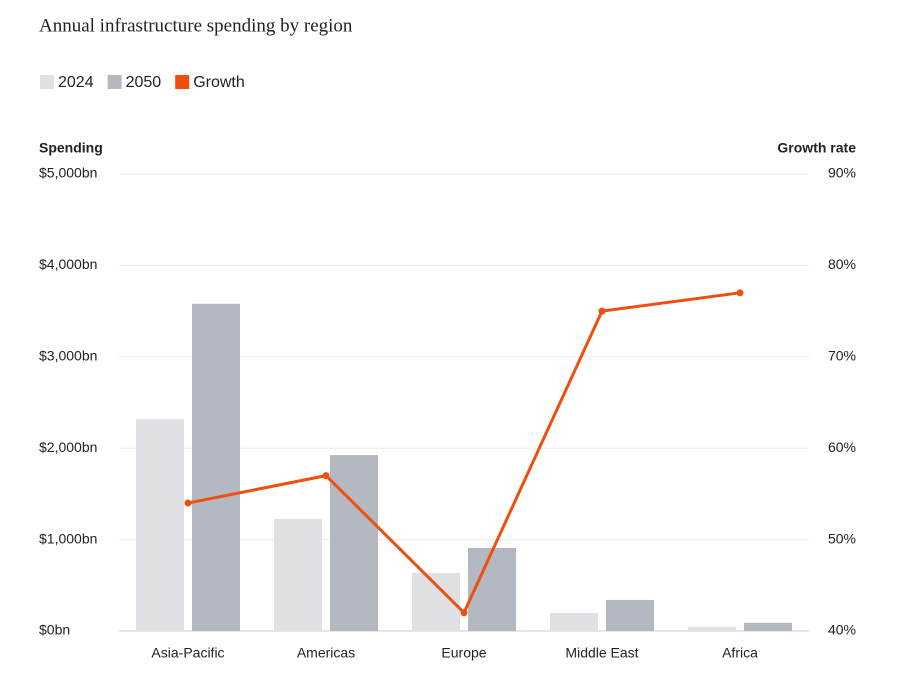 The image size is (900, 684). I want to click on legend-label: Growth, so click(219, 82).